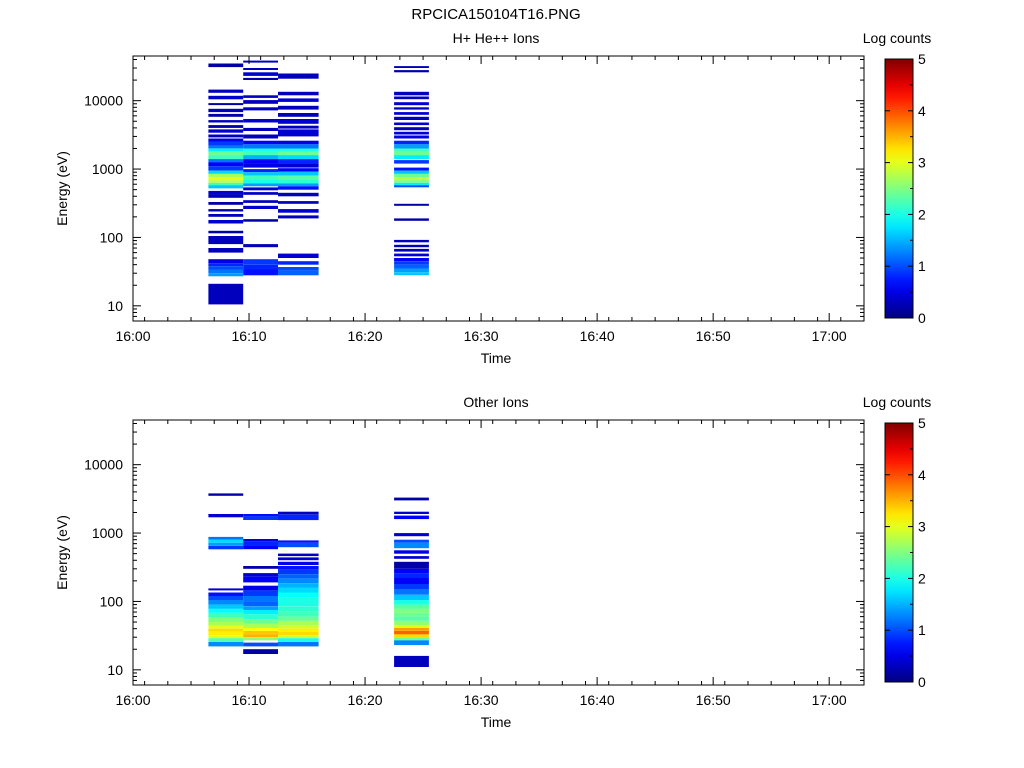 This screenshot has width=1024, height=768. What do you see at coordinates (103, 465) in the screenshot?
I see `y-tick-label: 10000` at bounding box center [103, 465].